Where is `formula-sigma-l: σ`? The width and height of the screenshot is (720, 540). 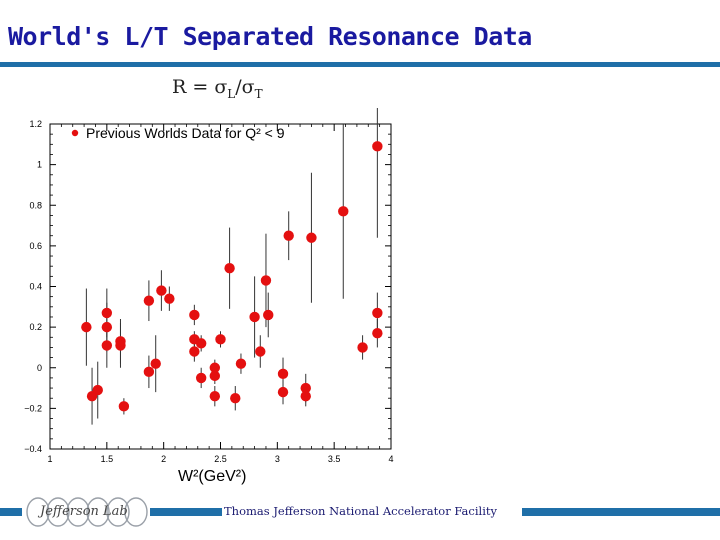
formula-sigma-l: σ is located at coordinates (221, 87).